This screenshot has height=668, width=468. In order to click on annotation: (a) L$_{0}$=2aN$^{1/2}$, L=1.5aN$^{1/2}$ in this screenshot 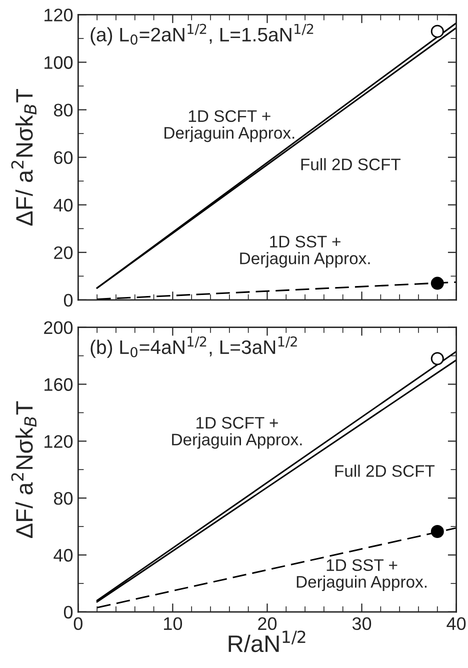, I will do `click(202, 35)`.